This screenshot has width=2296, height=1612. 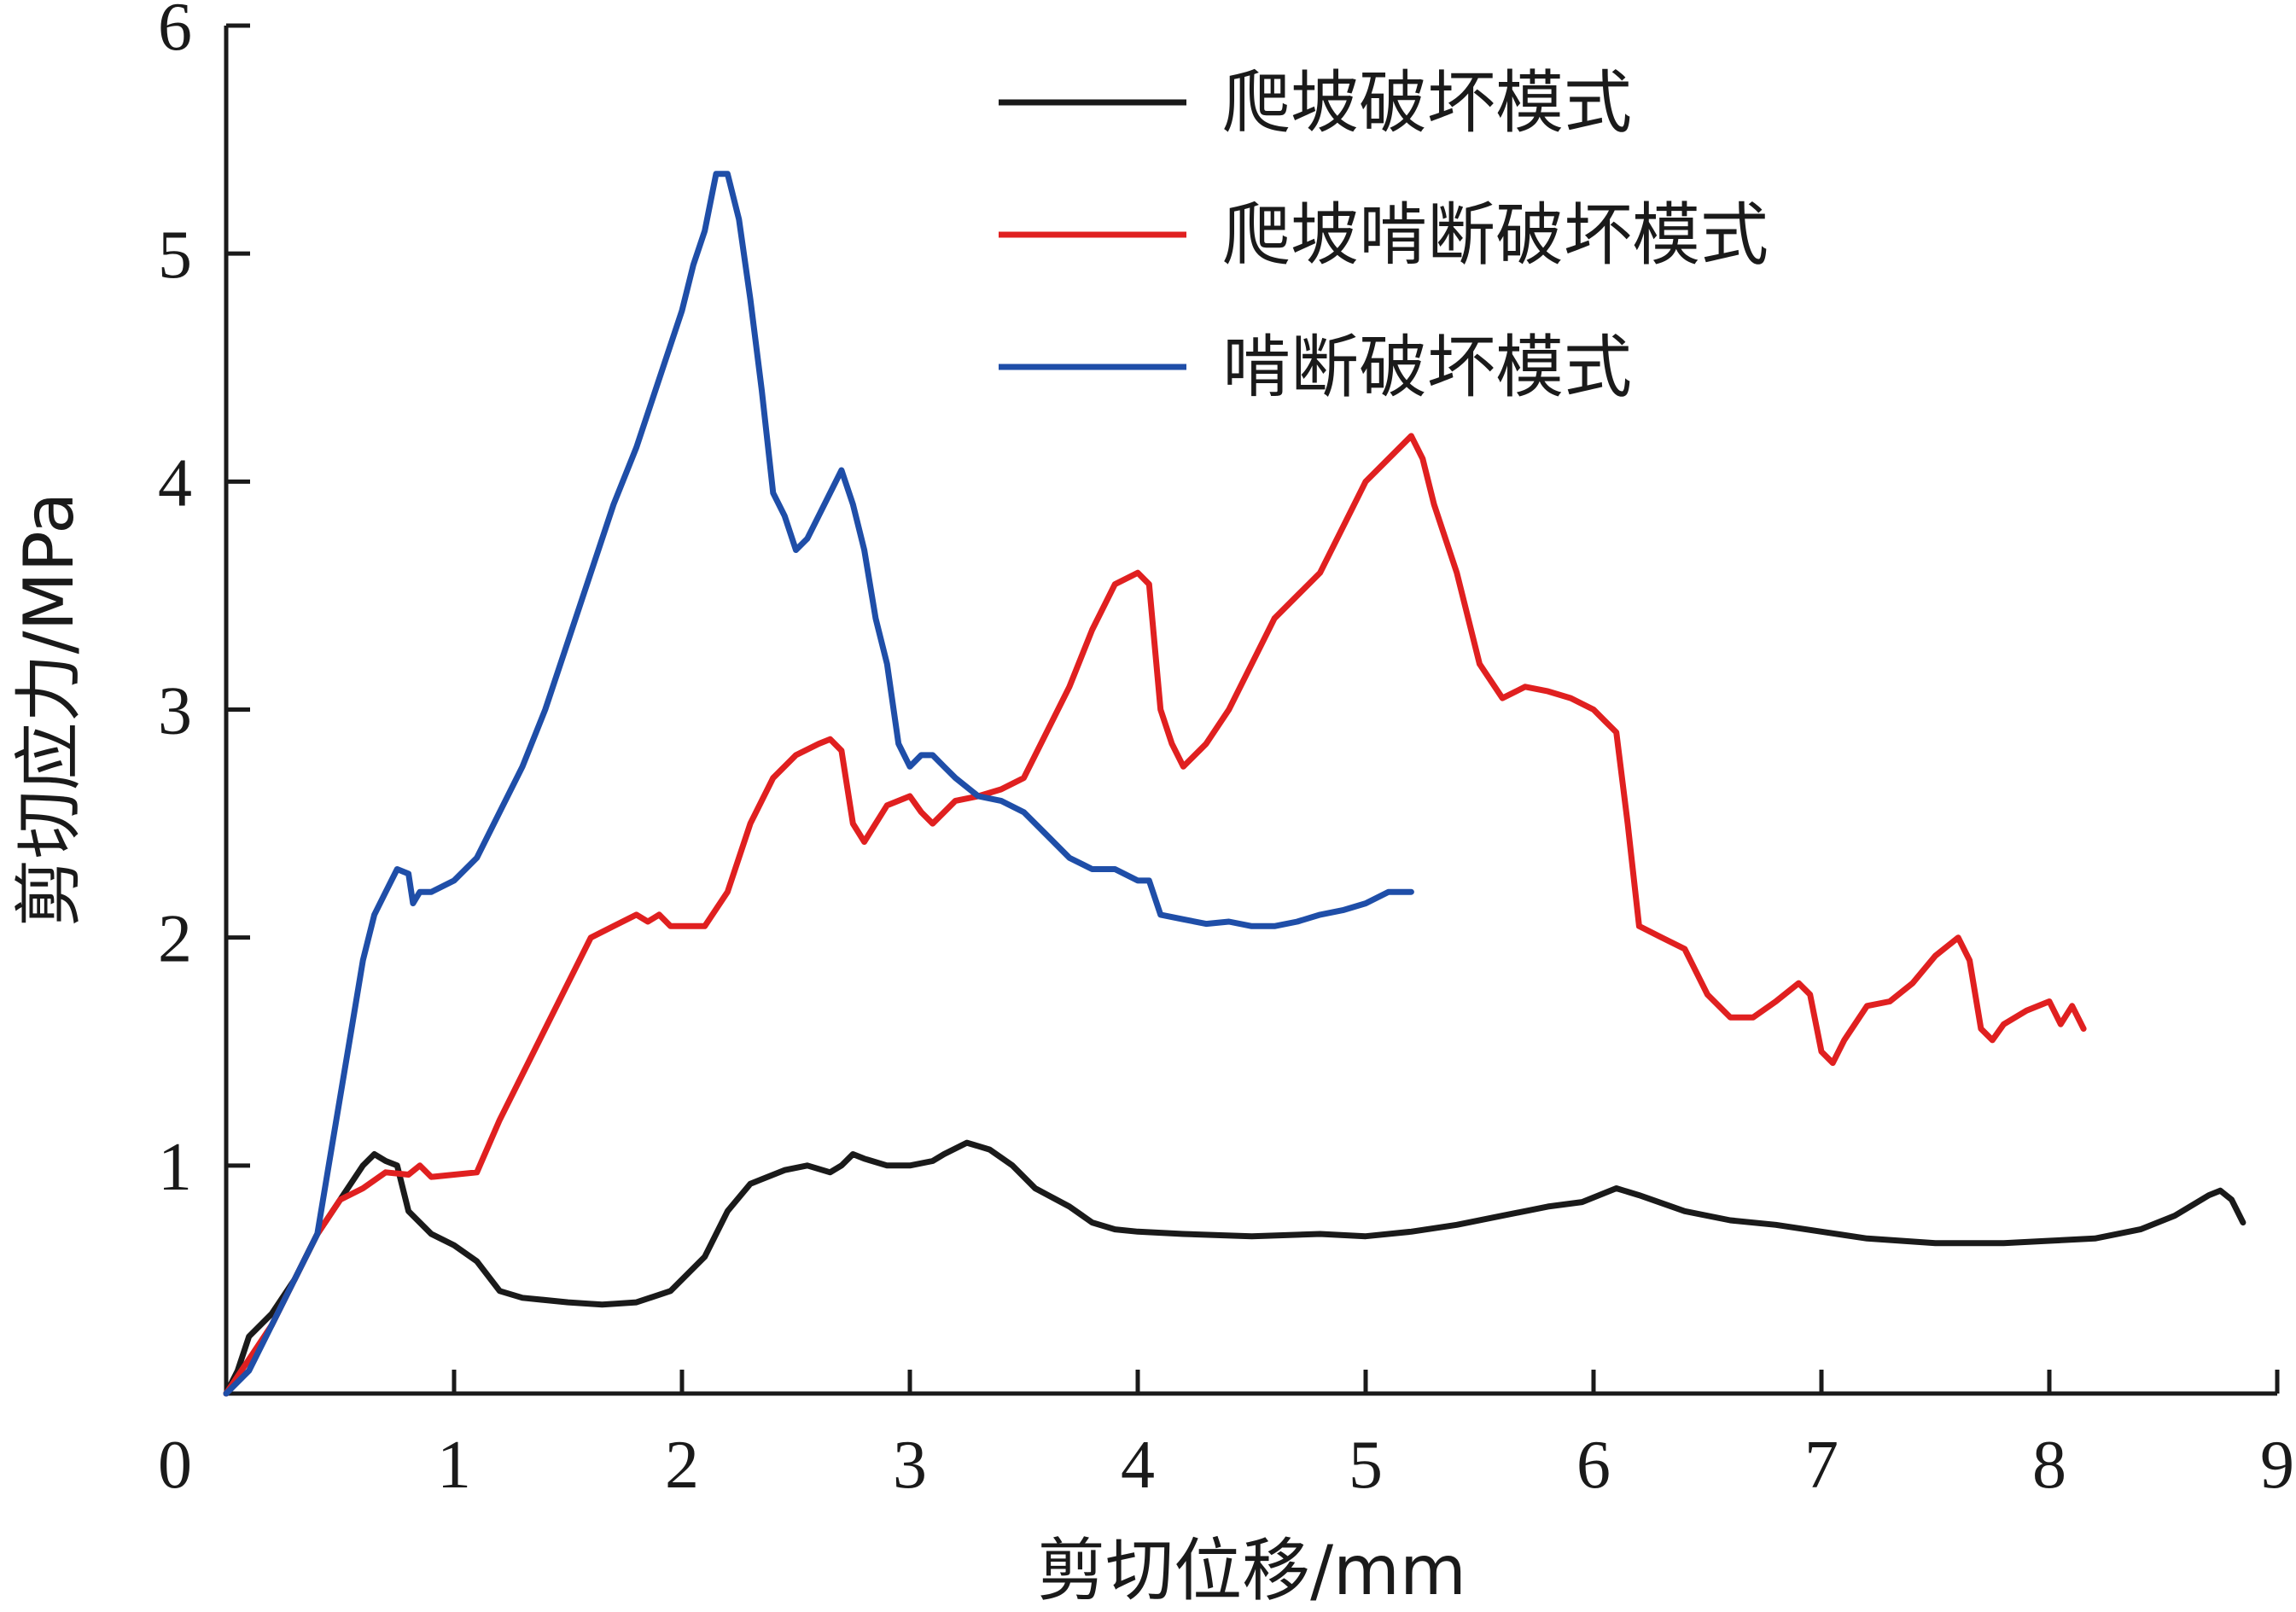 What do you see at coordinates (1427, 103) in the screenshot?
I see `legend-label-1: 爬坡破坏模式` at bounding box center [1427, 103].